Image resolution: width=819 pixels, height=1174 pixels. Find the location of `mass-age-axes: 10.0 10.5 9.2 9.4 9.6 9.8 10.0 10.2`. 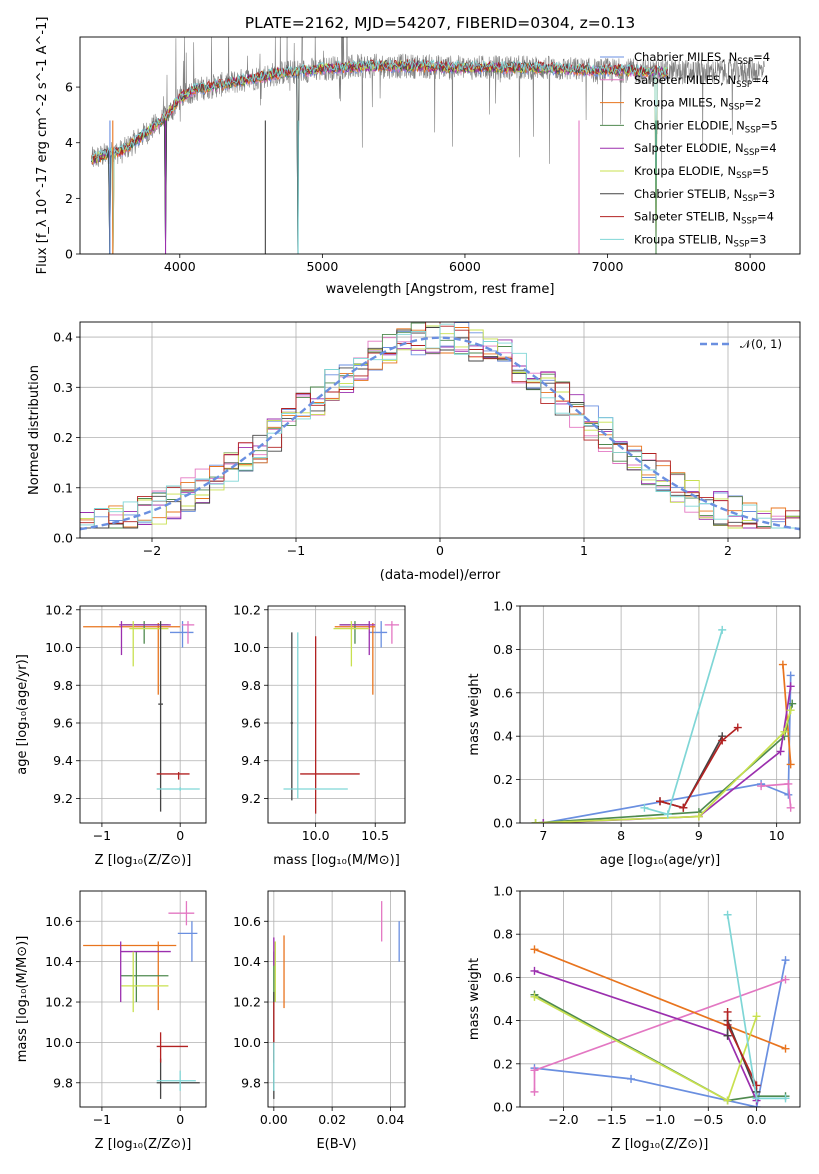

mass-age-axes: 10.0 10.5 9.2 9.4 9.6 9.8 10.0 10.2 is located at coordinates (319, 722).